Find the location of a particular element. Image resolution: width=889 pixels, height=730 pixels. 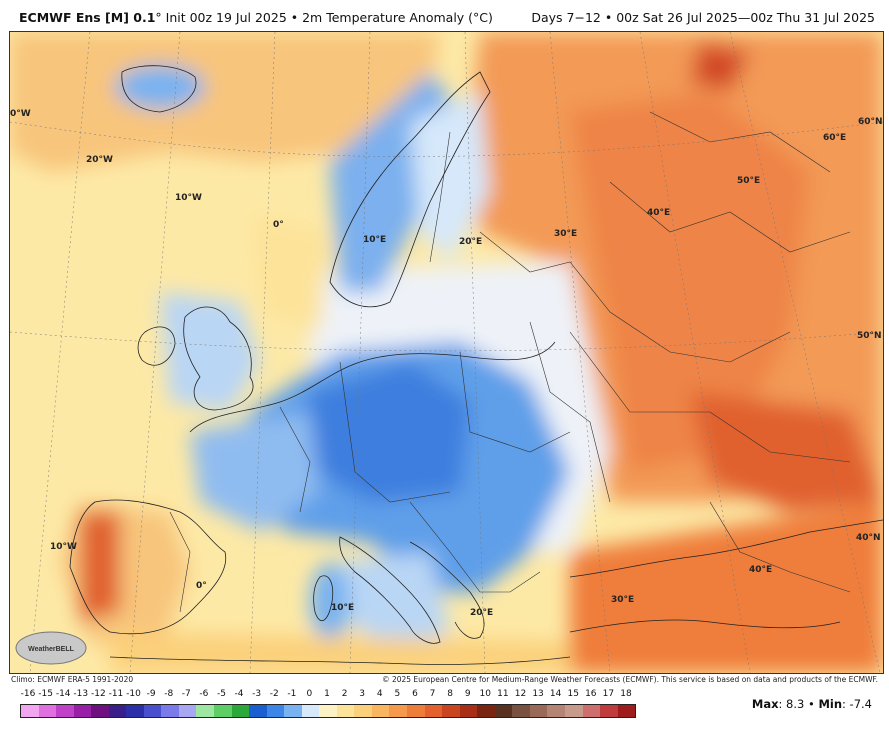

north-sea-mild-area is located at coordinates (290, 272).